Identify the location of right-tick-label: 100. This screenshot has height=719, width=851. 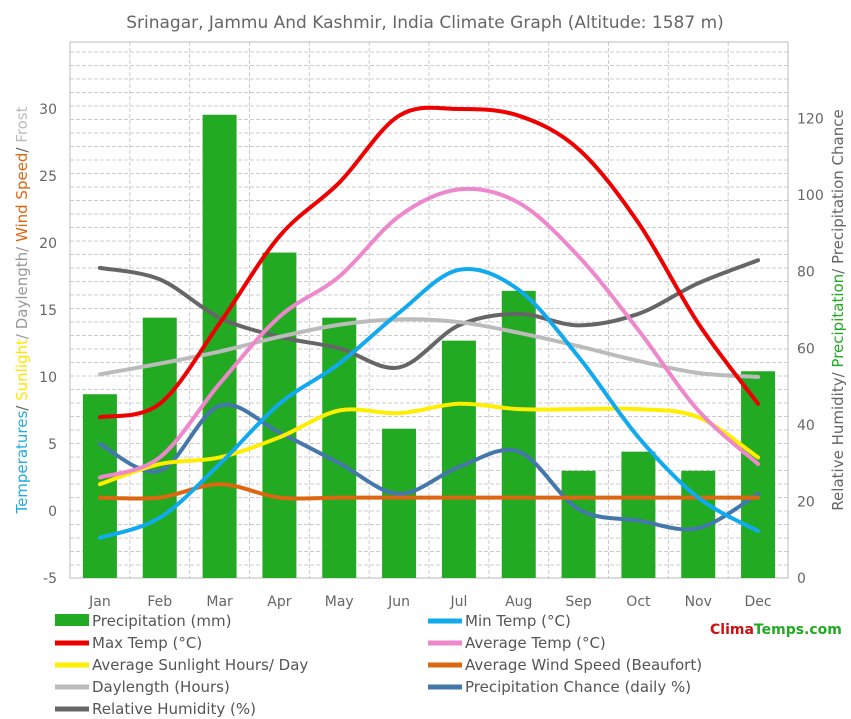
(810, 196).